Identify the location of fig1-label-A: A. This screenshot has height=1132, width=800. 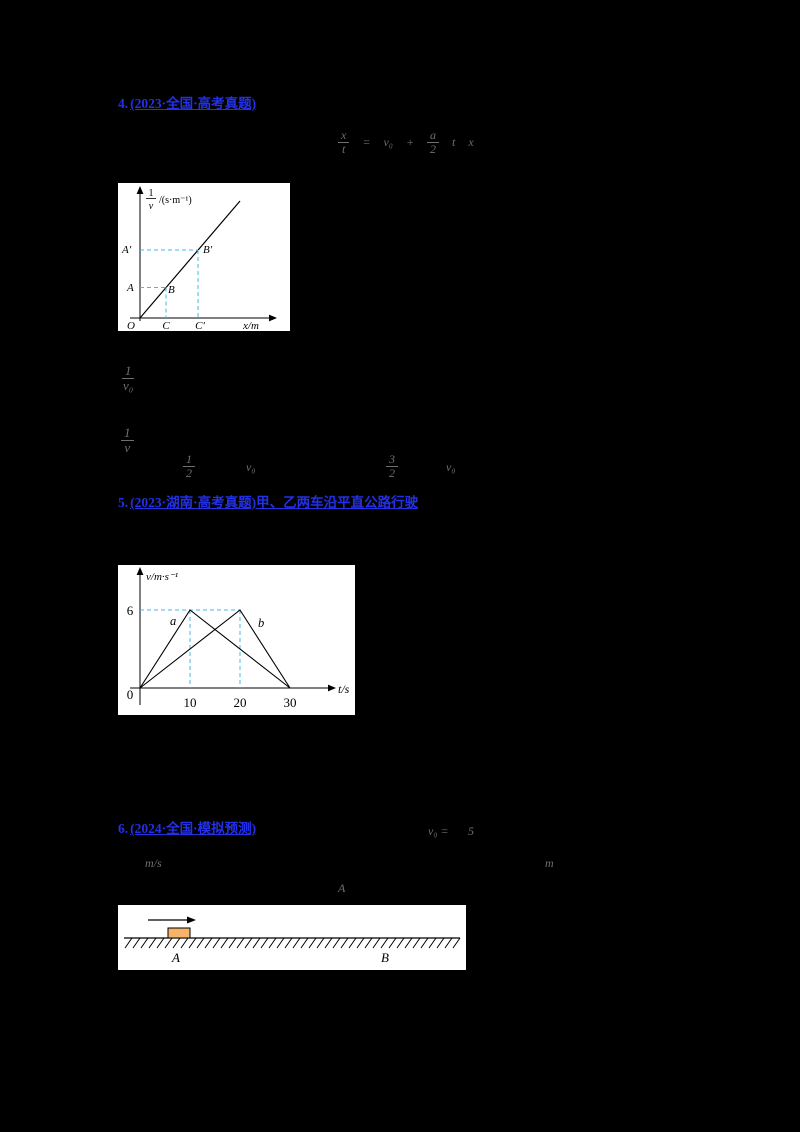
(130, 288).